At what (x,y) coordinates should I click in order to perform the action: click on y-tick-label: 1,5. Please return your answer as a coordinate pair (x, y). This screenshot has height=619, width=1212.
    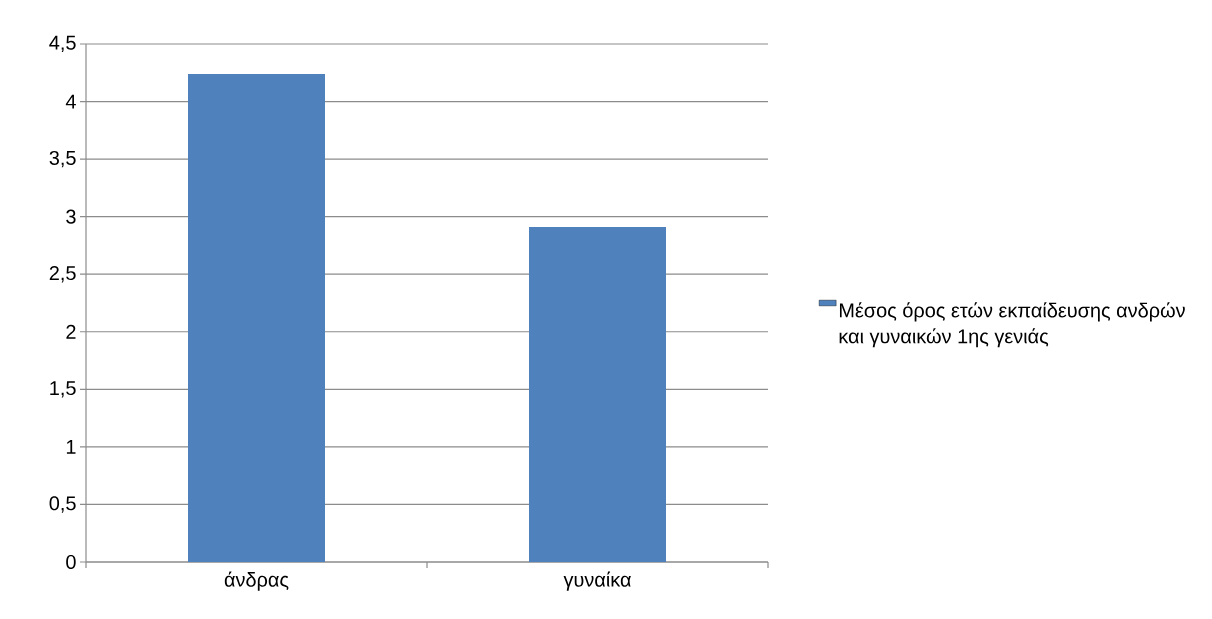
    Looking at the image, I should click on (63, 389).